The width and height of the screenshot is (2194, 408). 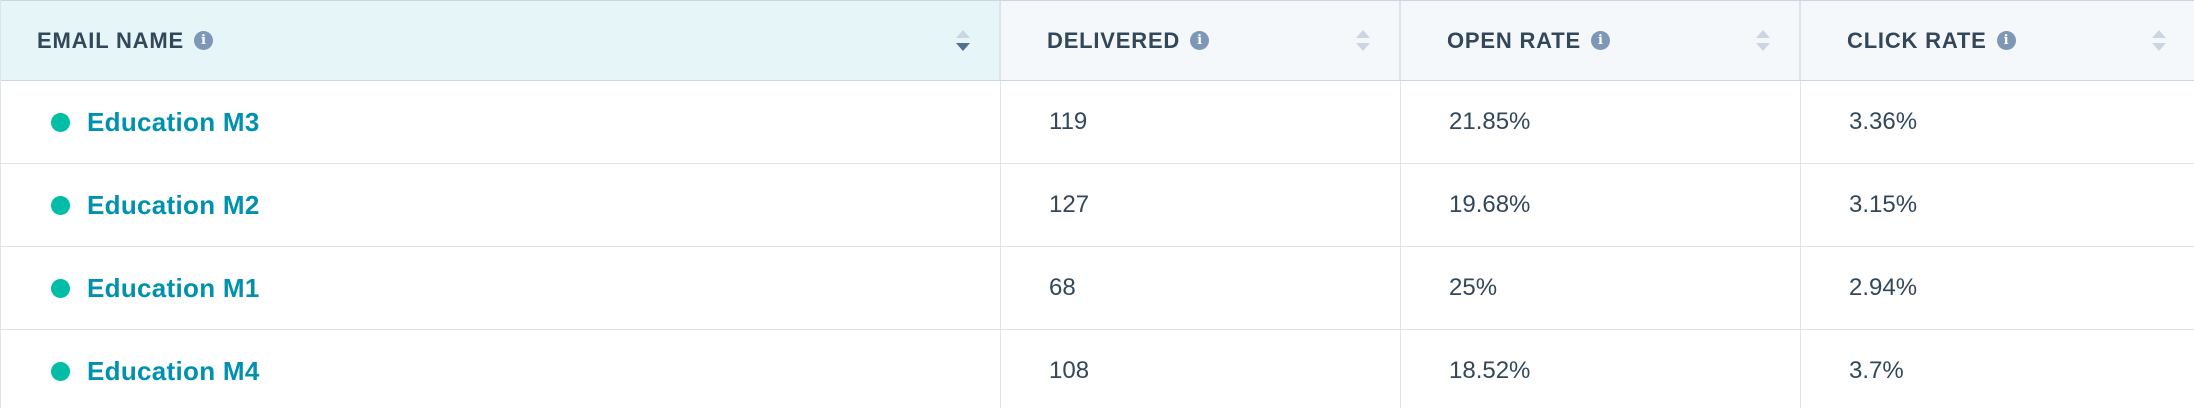 What do you see at coordinates (173, 121) in the screenshot?
I see `email-name-link: Education M3` at bounding box center [173, 121].